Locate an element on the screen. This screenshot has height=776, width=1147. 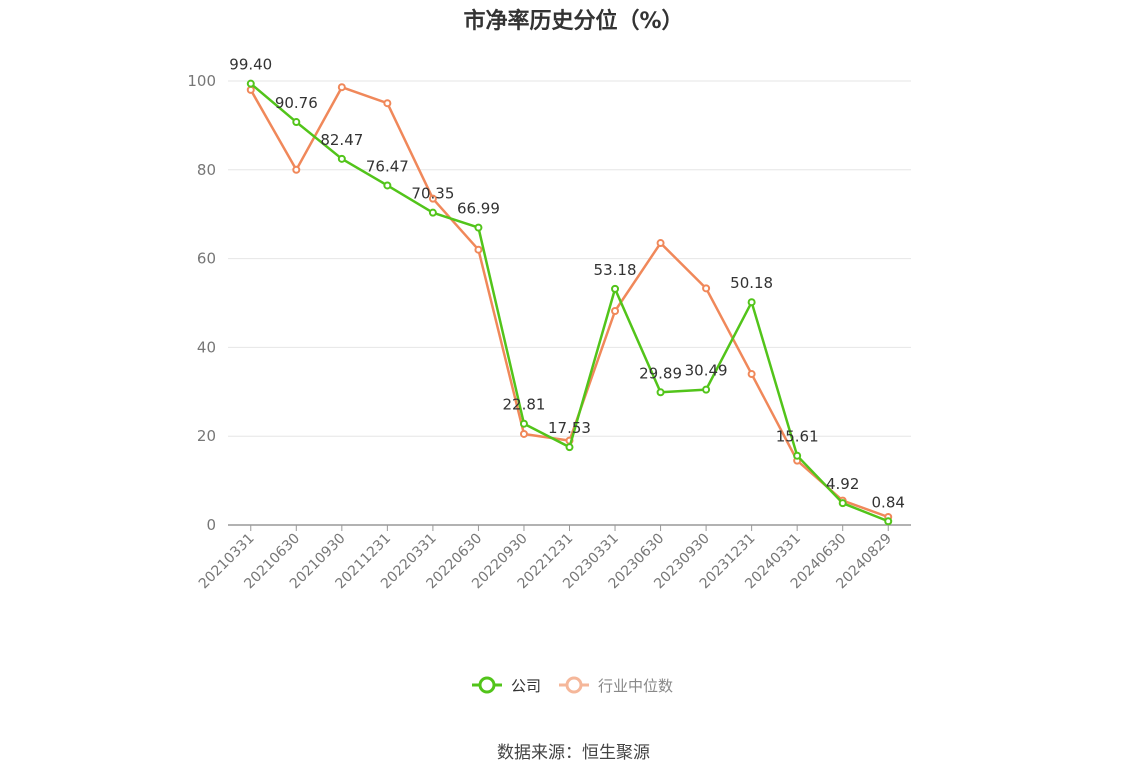
data-label-20220331: 70.35 is located at coordinates (432, 194).